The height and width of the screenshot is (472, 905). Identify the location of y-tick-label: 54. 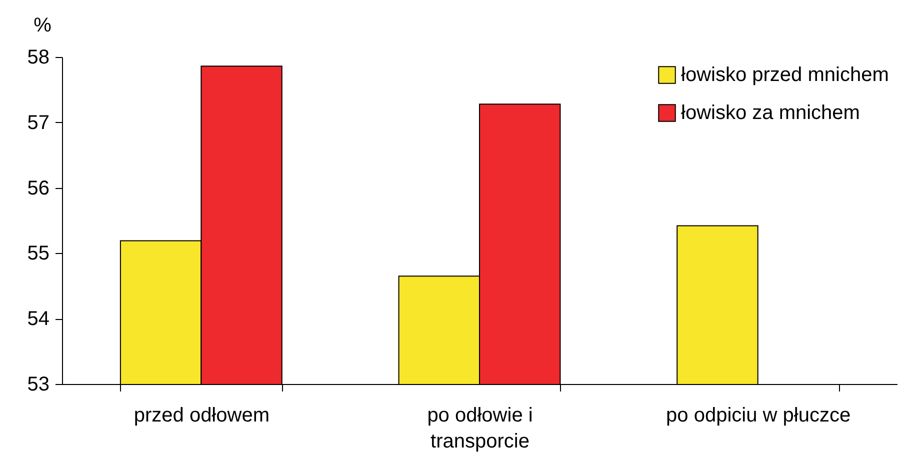
(38, 319).